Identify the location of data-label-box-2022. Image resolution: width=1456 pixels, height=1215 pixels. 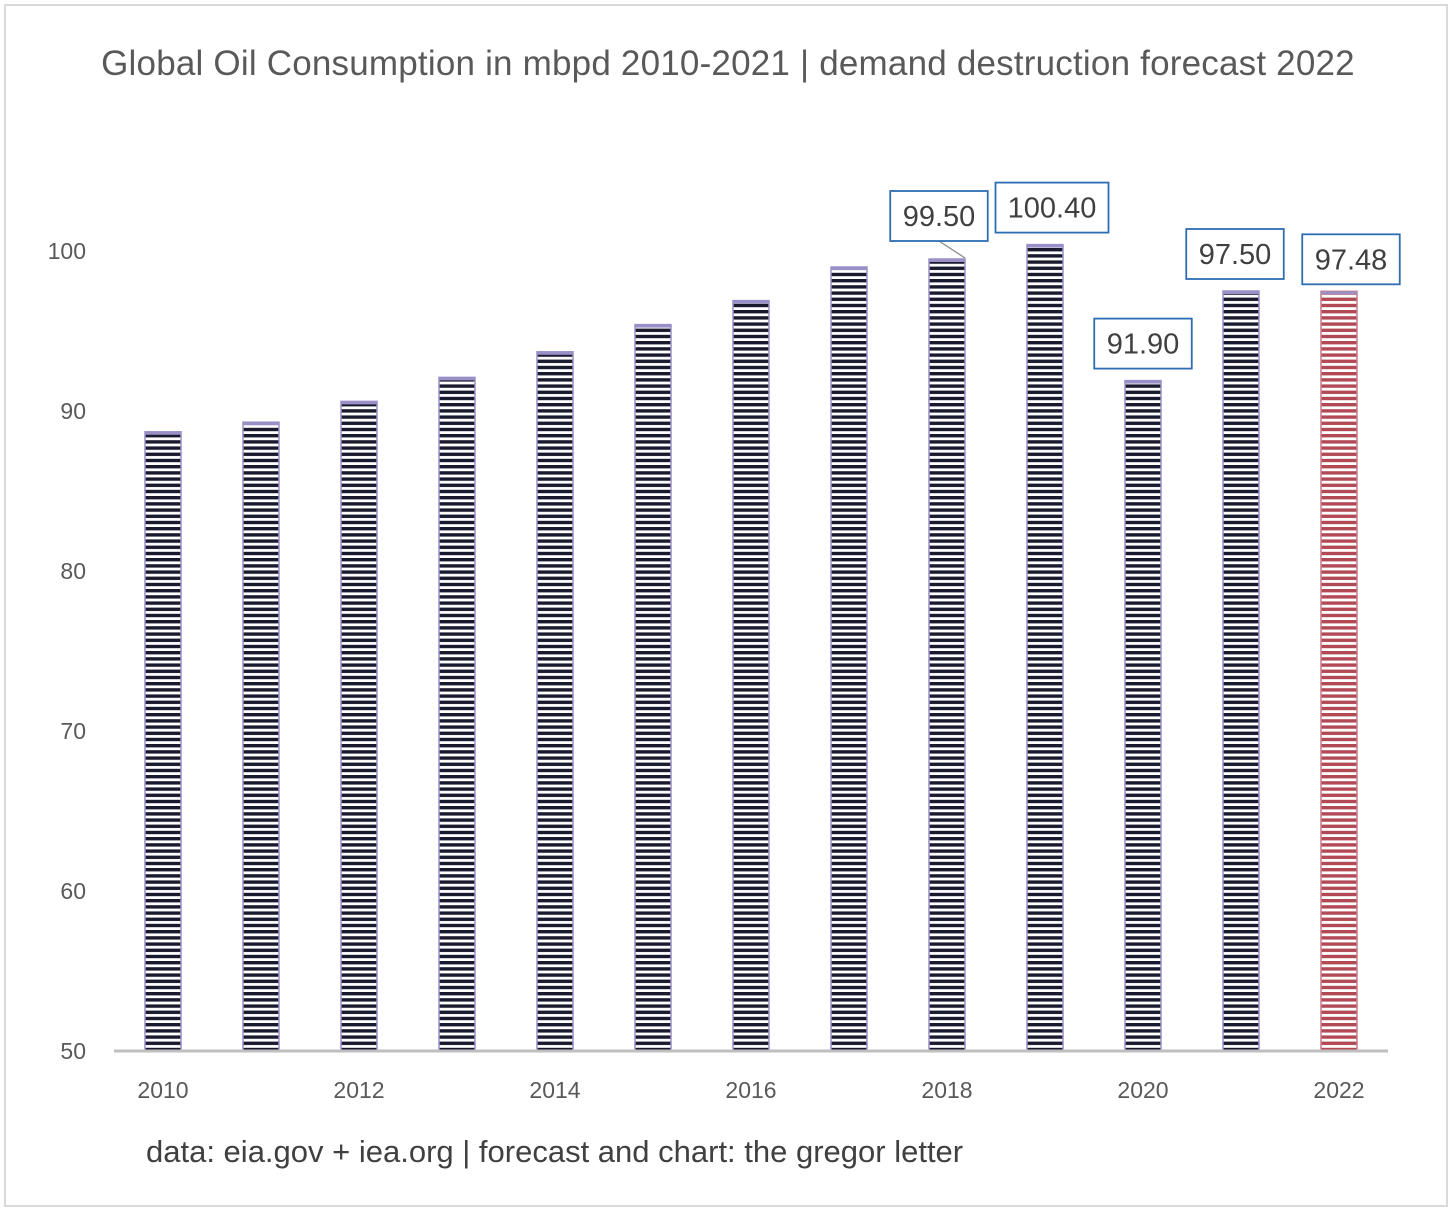
(1351, 259).